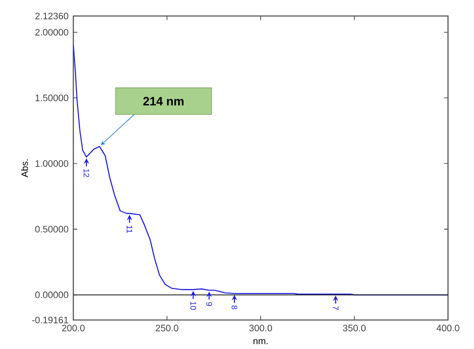 The height and width of the screenshot is (349, 474). What do you see at coordinates (235, 308) in the screenshot?
I see `annotation: 8` at bounding box center [235, 308].